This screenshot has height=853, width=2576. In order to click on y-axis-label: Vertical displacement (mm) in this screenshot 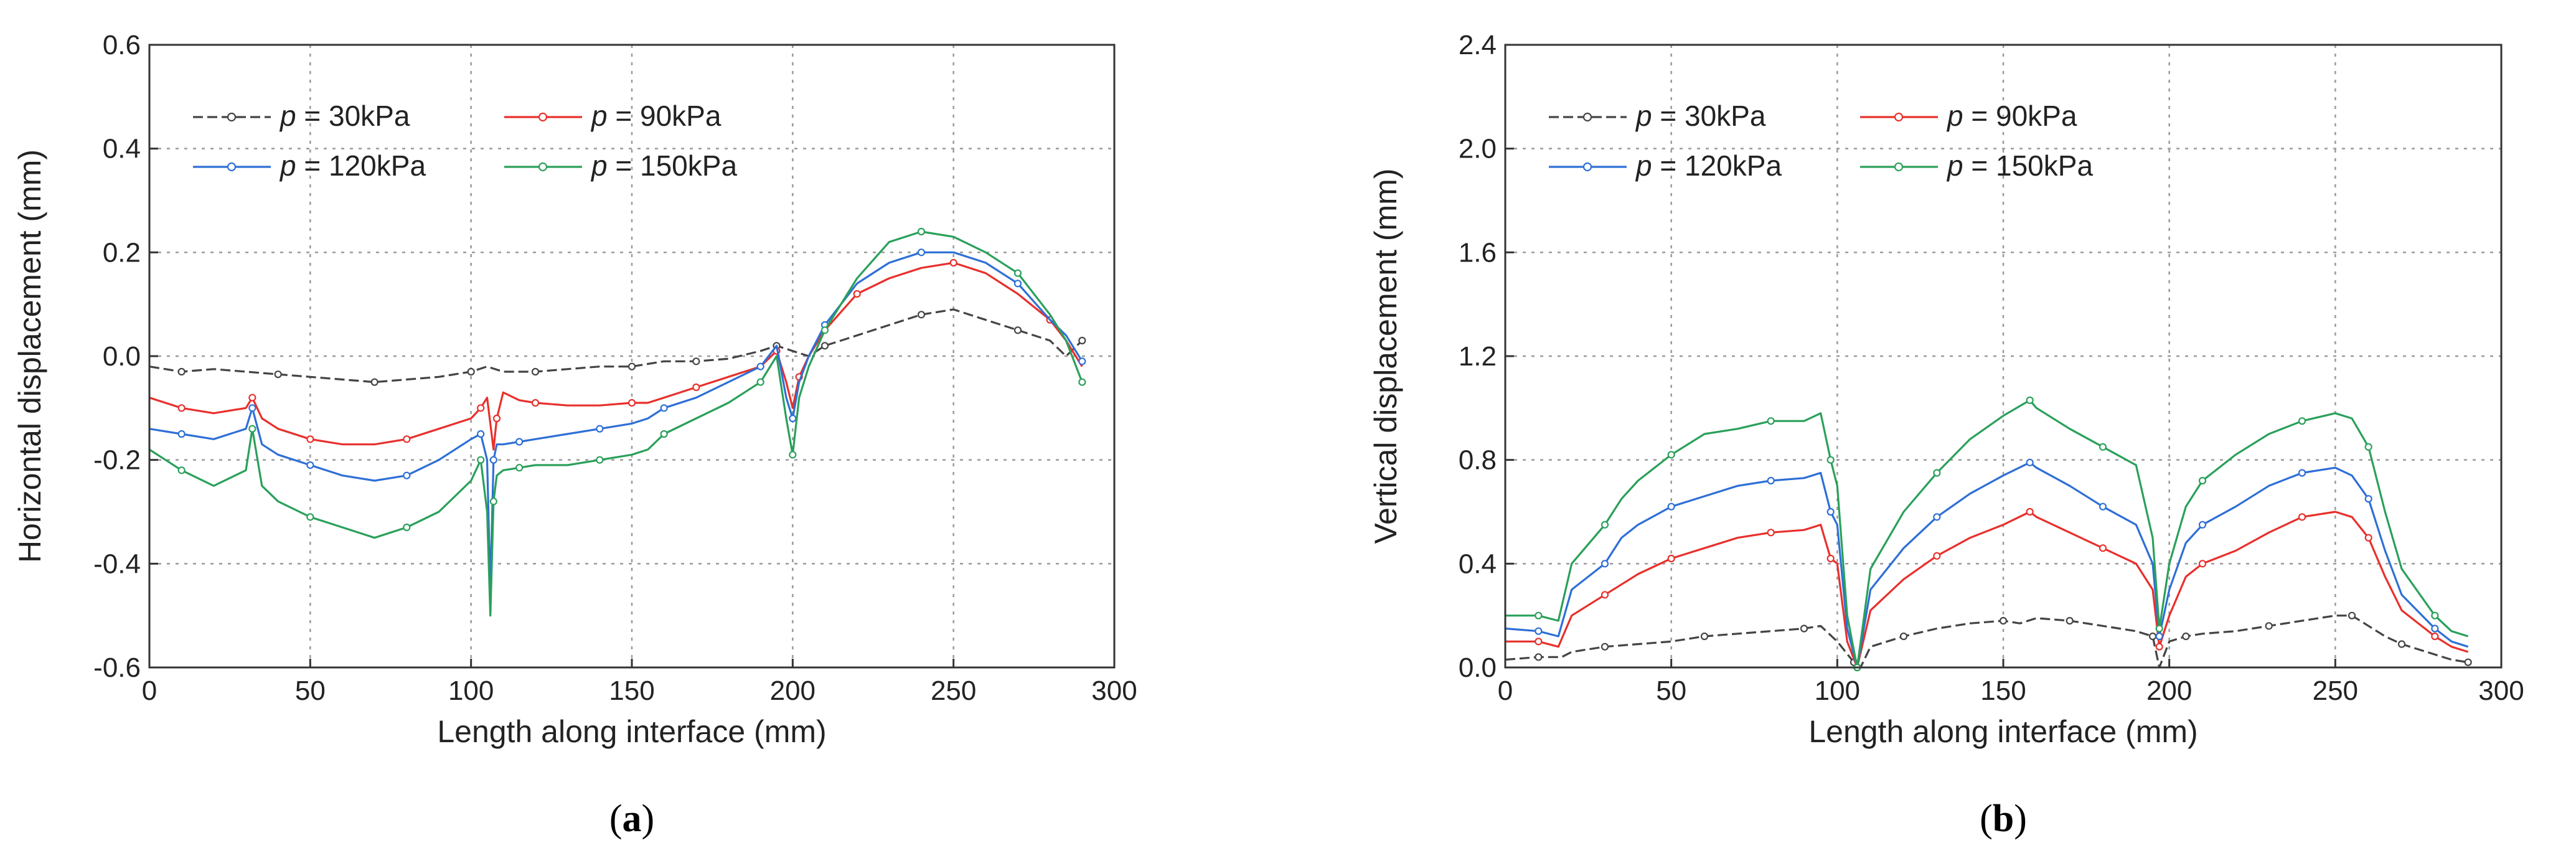, I will do `click(1385, 356)`.